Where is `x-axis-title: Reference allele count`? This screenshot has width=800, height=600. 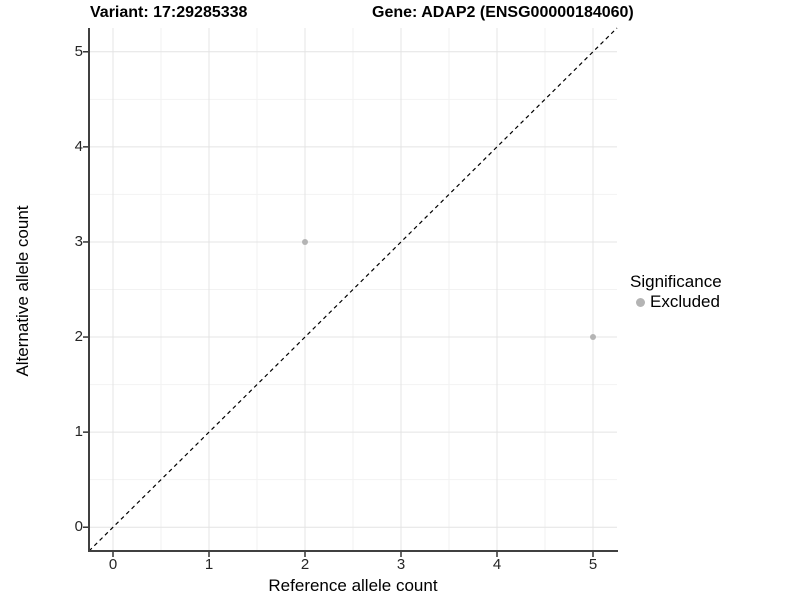
x-axis-title: Reference allele count is located at coordinates (353, 585).